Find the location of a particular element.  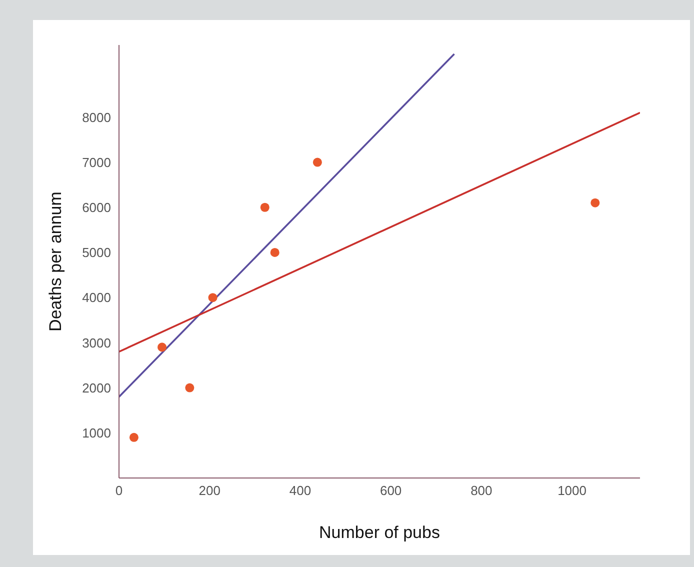

x-tick-label: 200 is located at coordinates (209, 490).